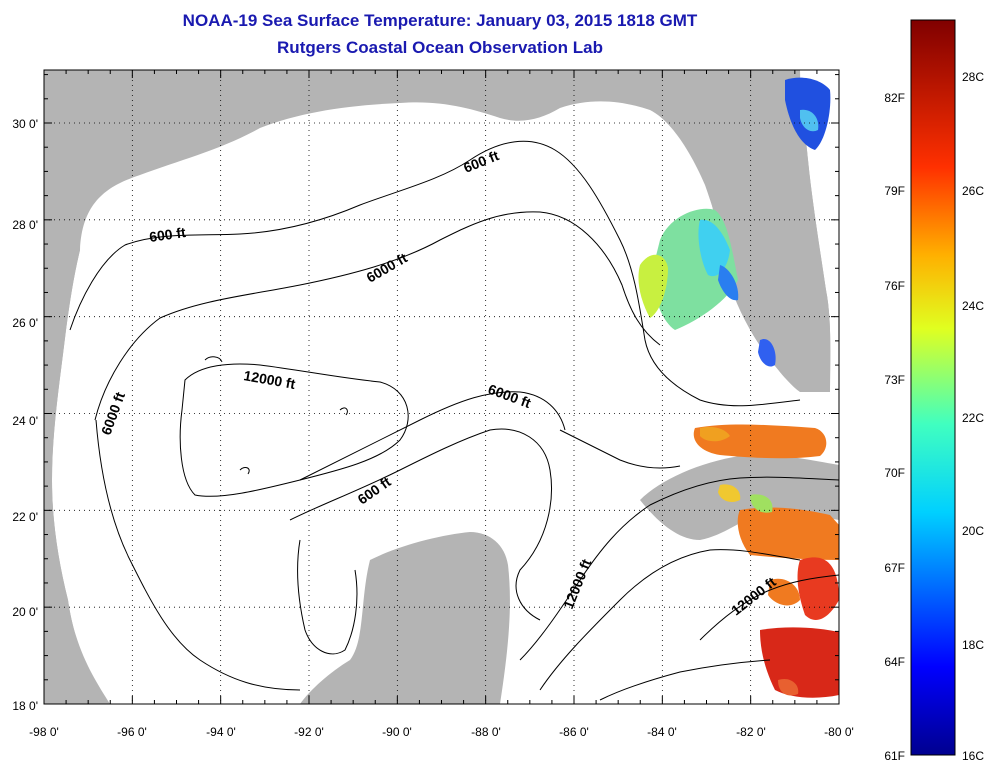 This screenshot has width=992, height=770. I want to click on yucatan-land, so click(405, 618).